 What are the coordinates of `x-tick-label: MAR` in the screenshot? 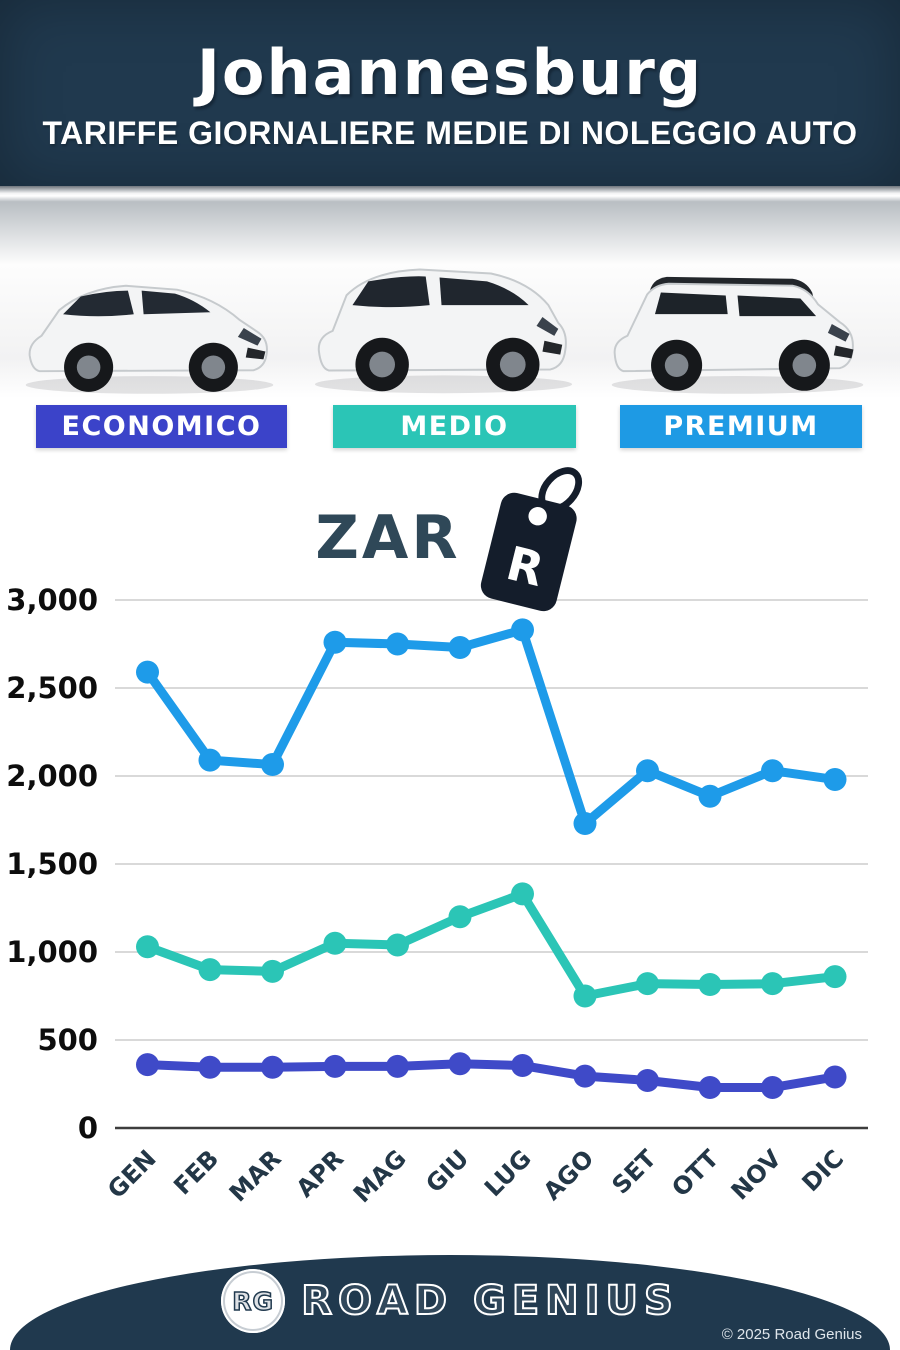 It's located at (255, 1175).